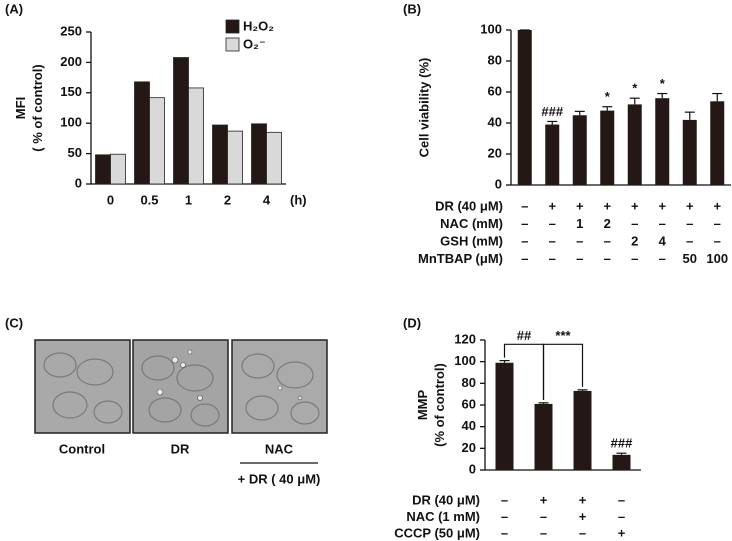 The height and width of the screenshot is (541, 732). Describe the element at coordinates (412, 322) in the screenshot. I see `panel-label: (D)` at that location.